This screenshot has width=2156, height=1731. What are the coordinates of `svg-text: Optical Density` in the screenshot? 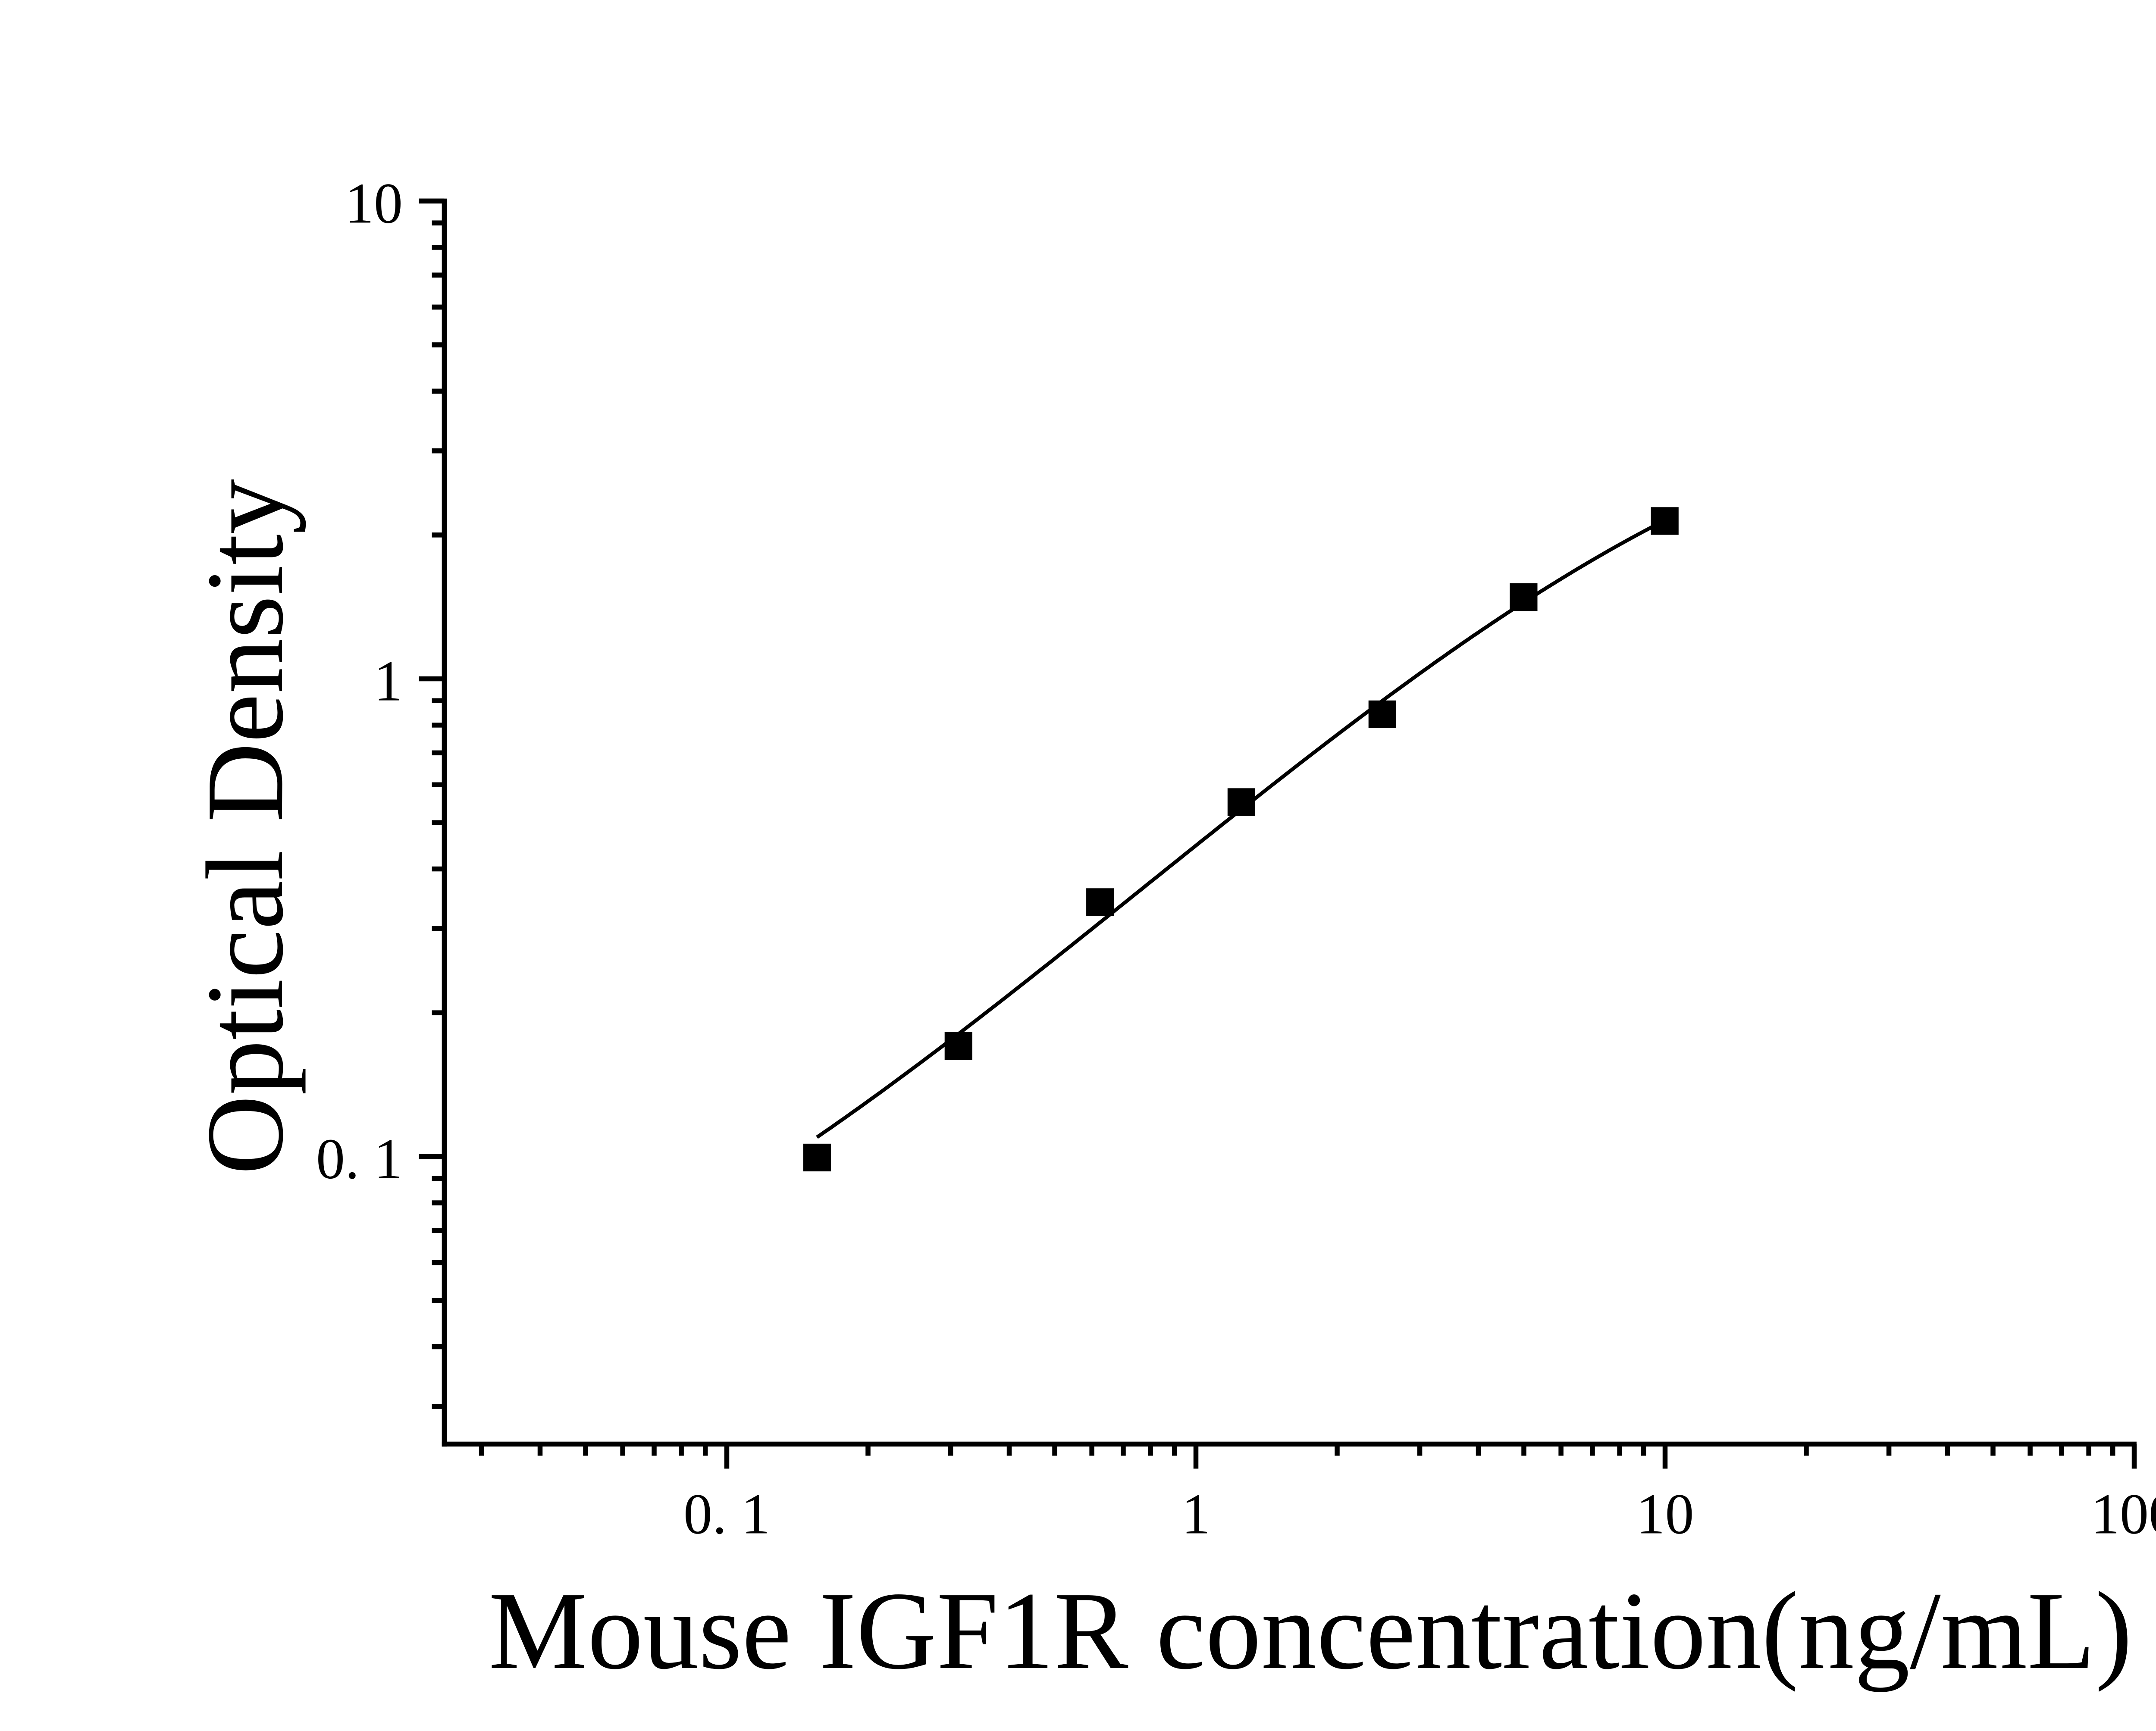 It's located at (245, 827).